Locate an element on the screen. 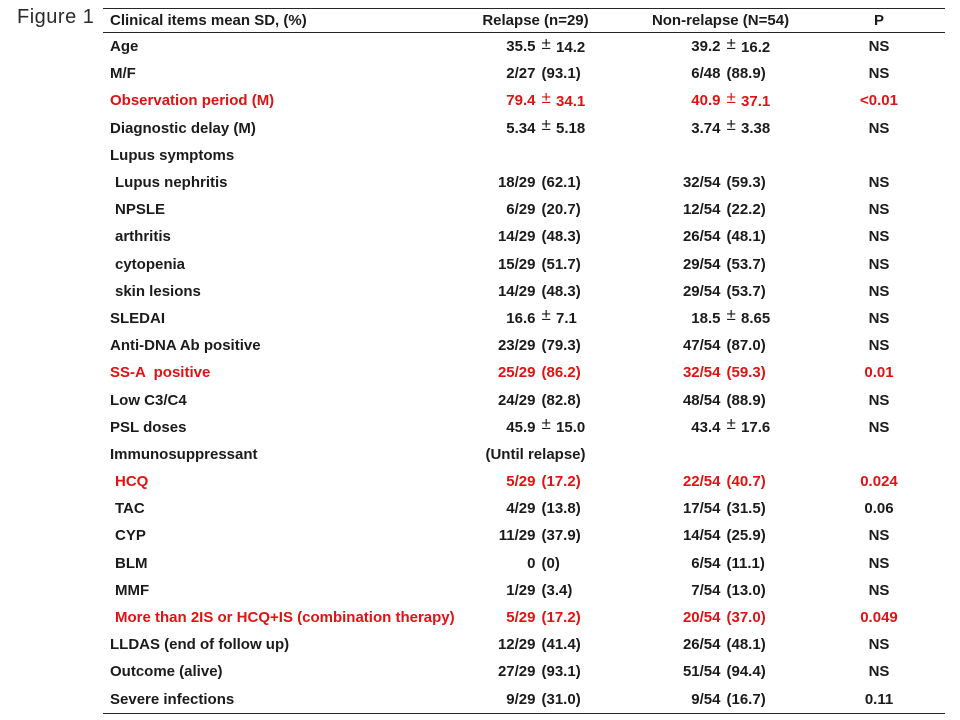  row-label: TAC is located at coordinates (130, 509).